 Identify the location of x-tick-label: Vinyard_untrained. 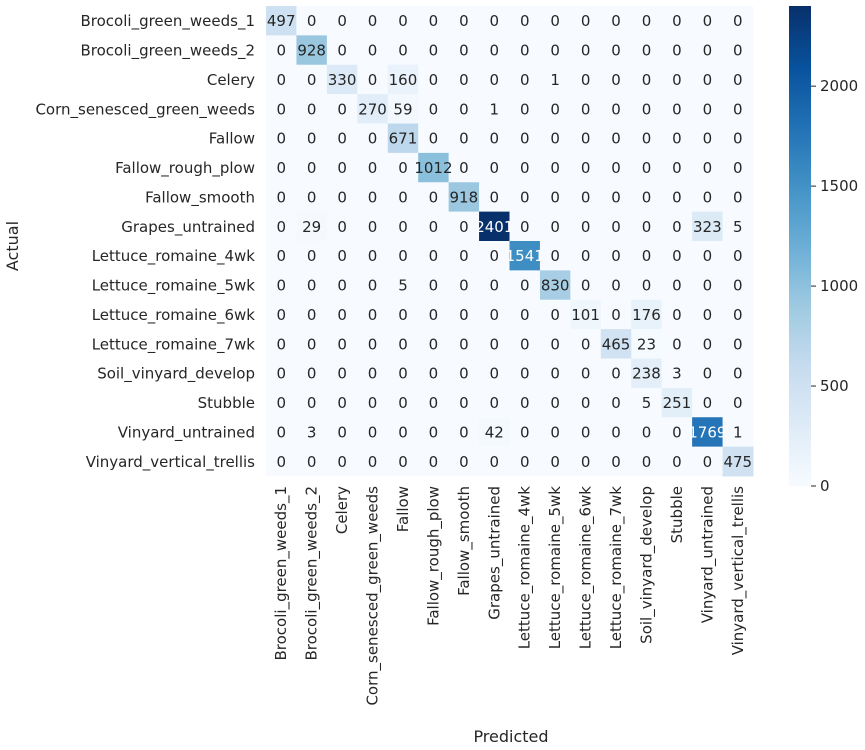
(707, 554).